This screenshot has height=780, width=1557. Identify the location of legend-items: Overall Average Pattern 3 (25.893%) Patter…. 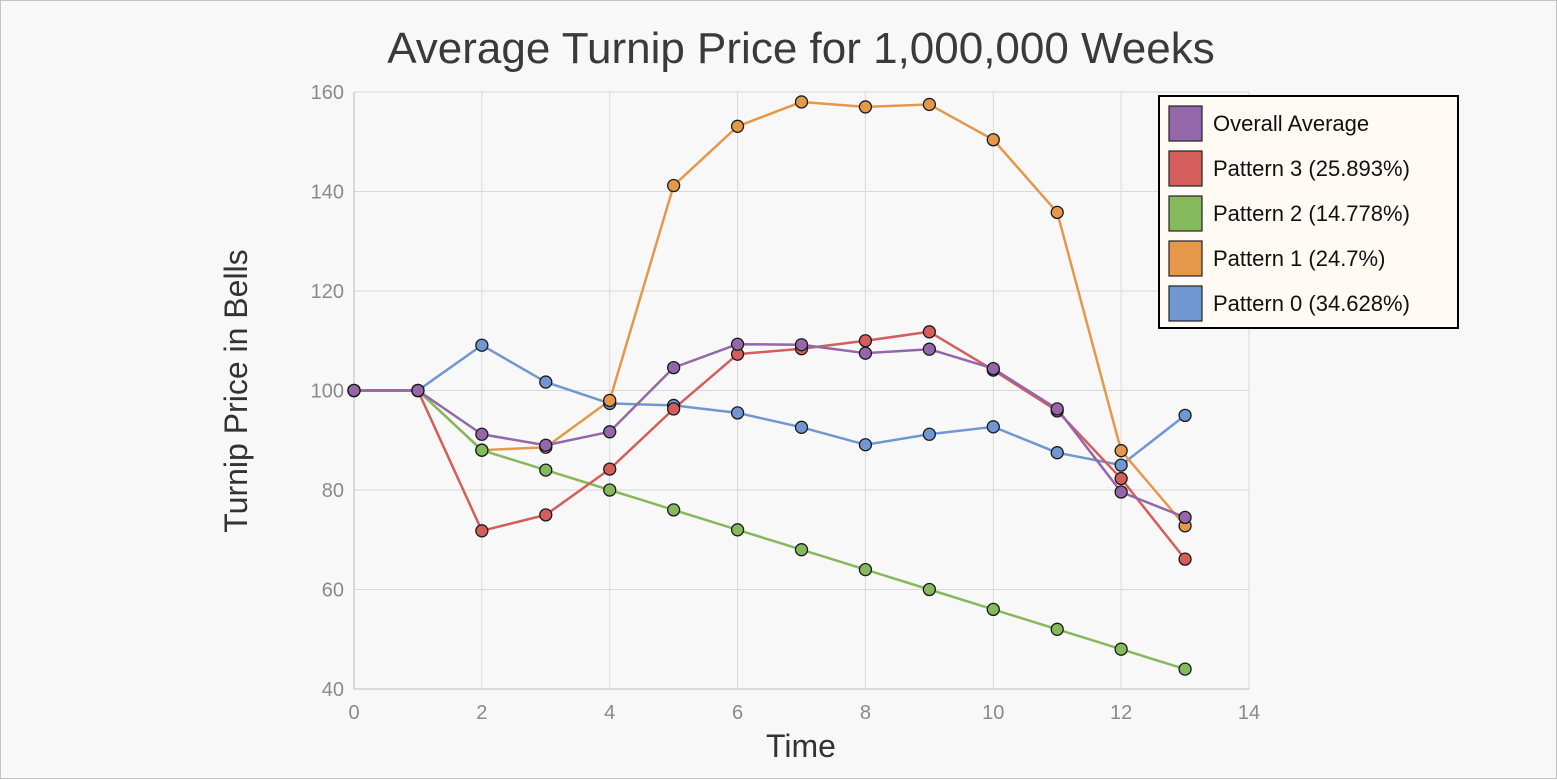
(1289, 213).